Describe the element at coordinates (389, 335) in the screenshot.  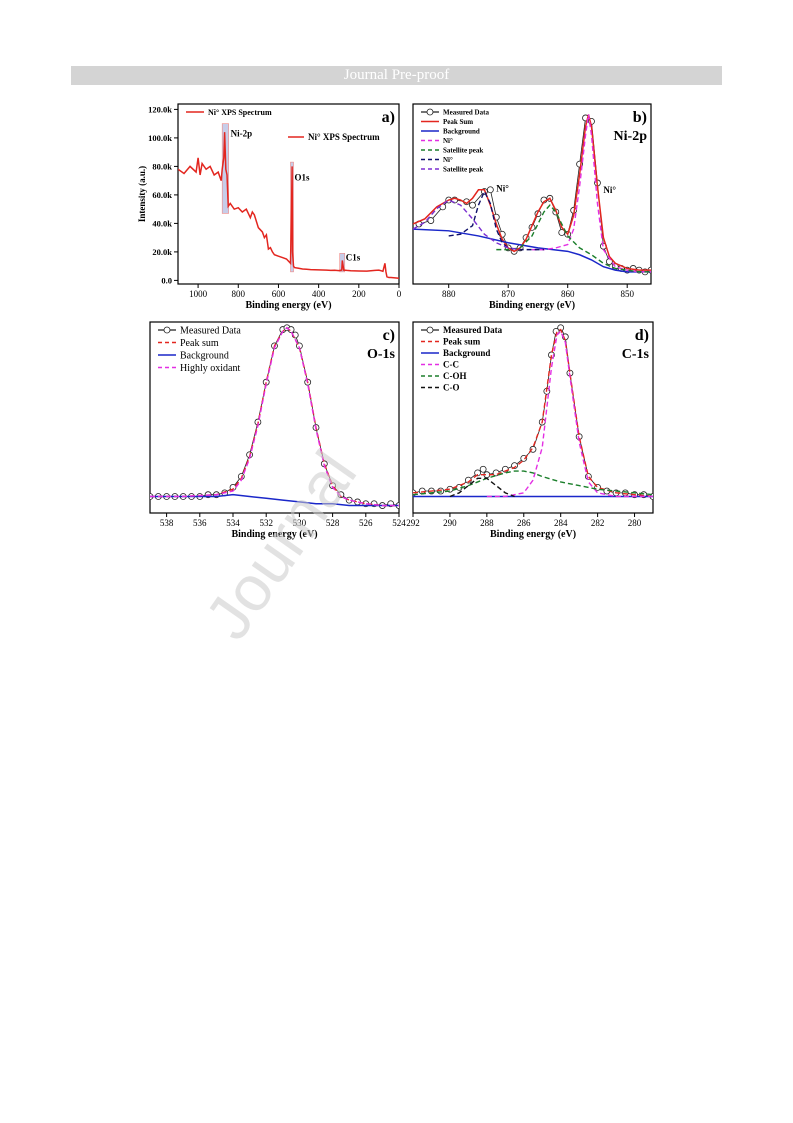
I see `panel-label: c)` at that location.